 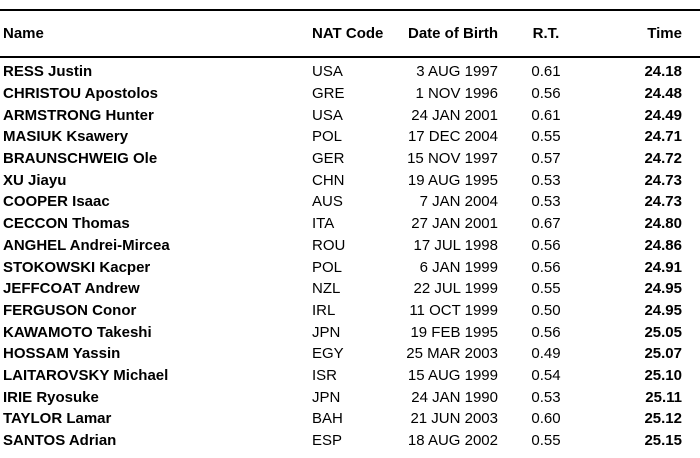 What do you see at coordinates (546, 354) in the screenshot?
I see `rt-cell: 0.49` at bounding box center [546, 354].